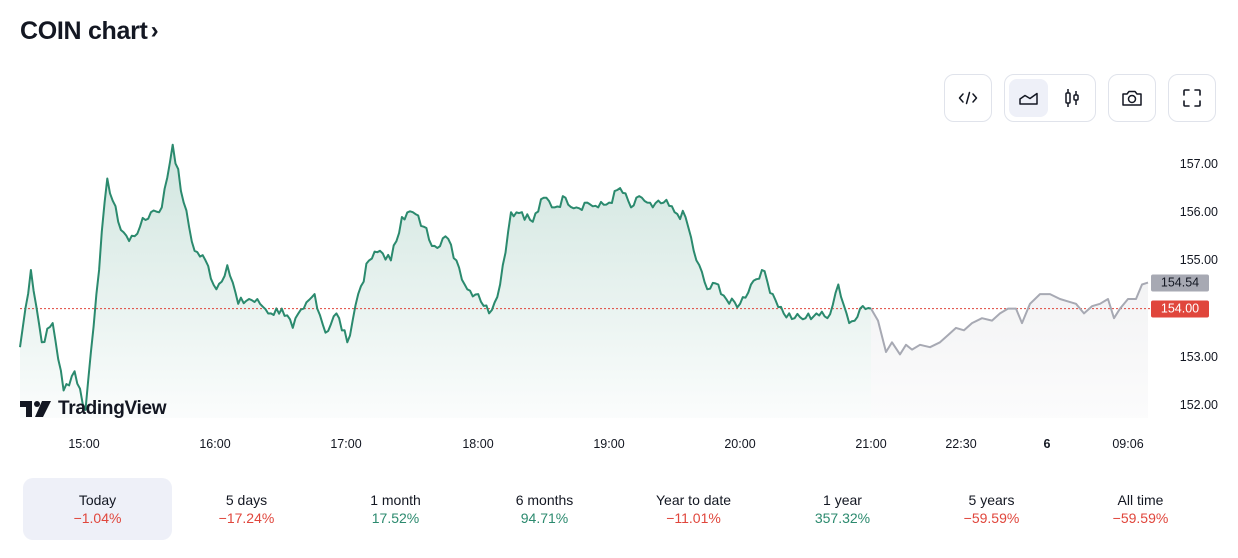  What do you see at coordinates (246, 518) in the screenshot?
I see `period-change: −17.24%` at bounding box center [246, 518].